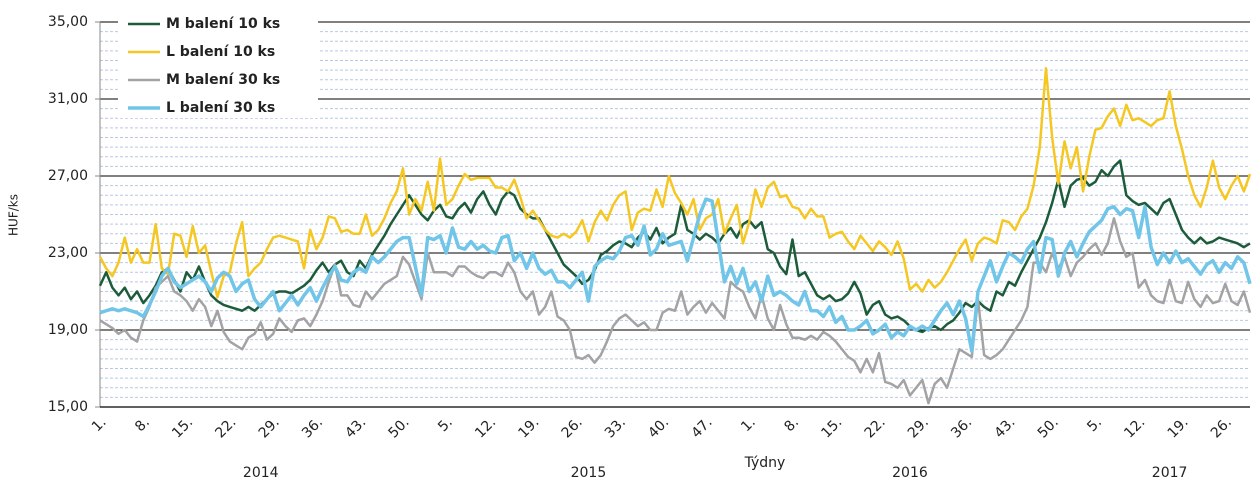 The width and height of the screenshot is (1252, 481). What do you see at coordinates (68, 99) in the screenshot?
I see `y-tick-label: 31,00` at bounding box center [68, 99].